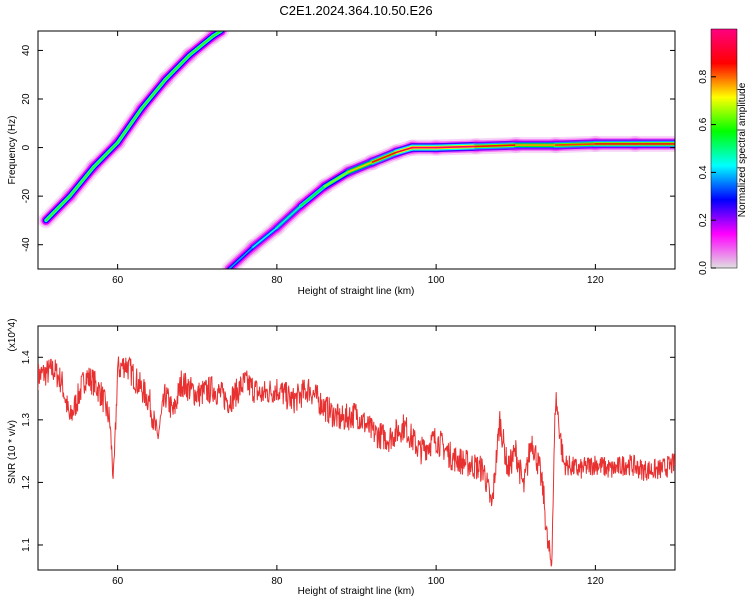 The height and width of the screenshot is (600, 750). Describe the element at coordinates (26, 419) in the screenshot. I see `snr-y-tick-label: 1.3` at that location.